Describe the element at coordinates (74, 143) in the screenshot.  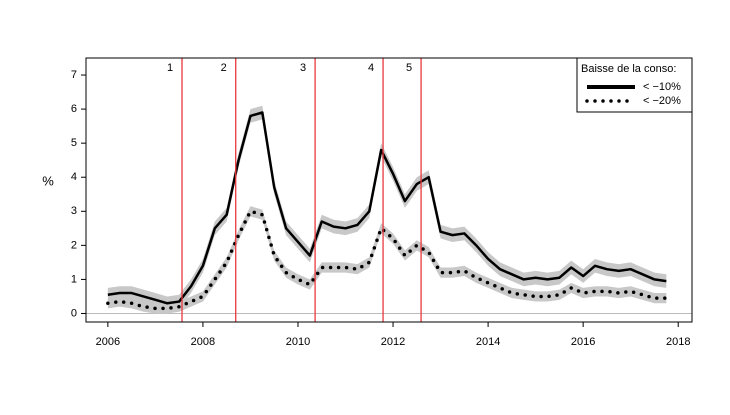
I see `y-tick-label: 5` at that location.